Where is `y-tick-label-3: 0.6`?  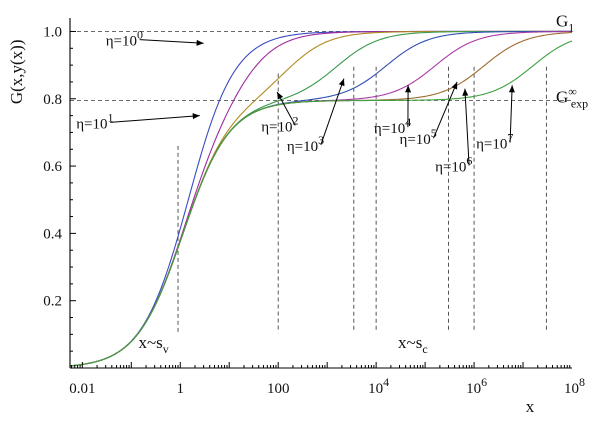
y-tick-label-3: 0.6 is located at coordinates (52, 167).